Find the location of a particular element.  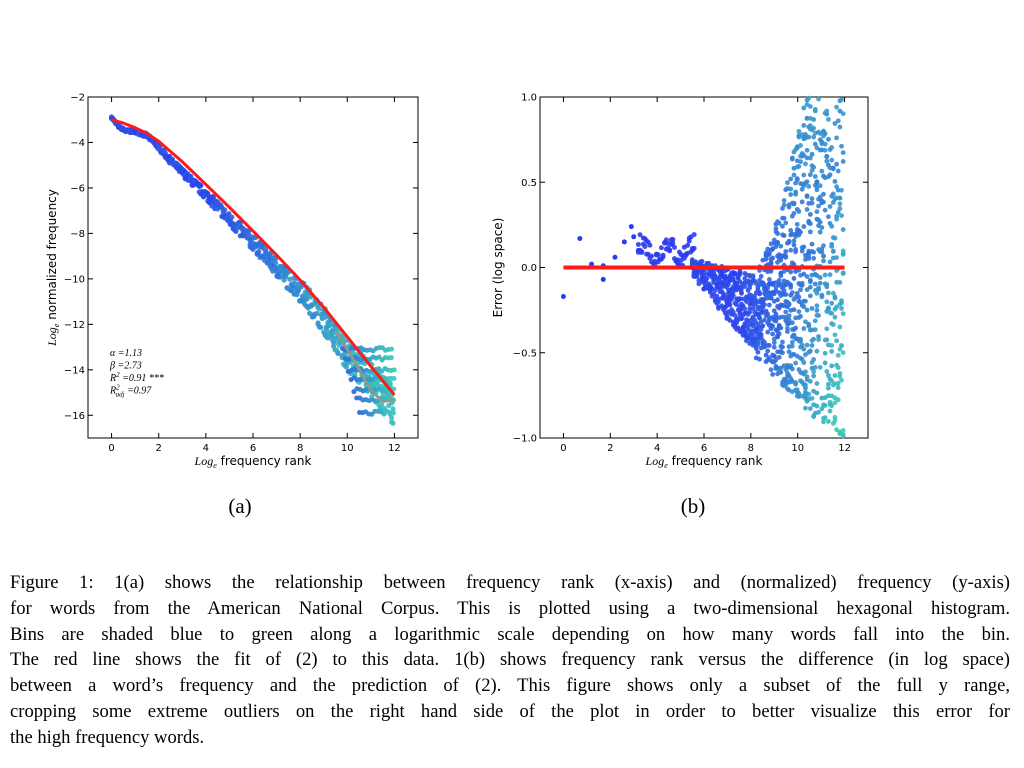

y-tick-label: 1.0 is located at coordinates (529, 98).